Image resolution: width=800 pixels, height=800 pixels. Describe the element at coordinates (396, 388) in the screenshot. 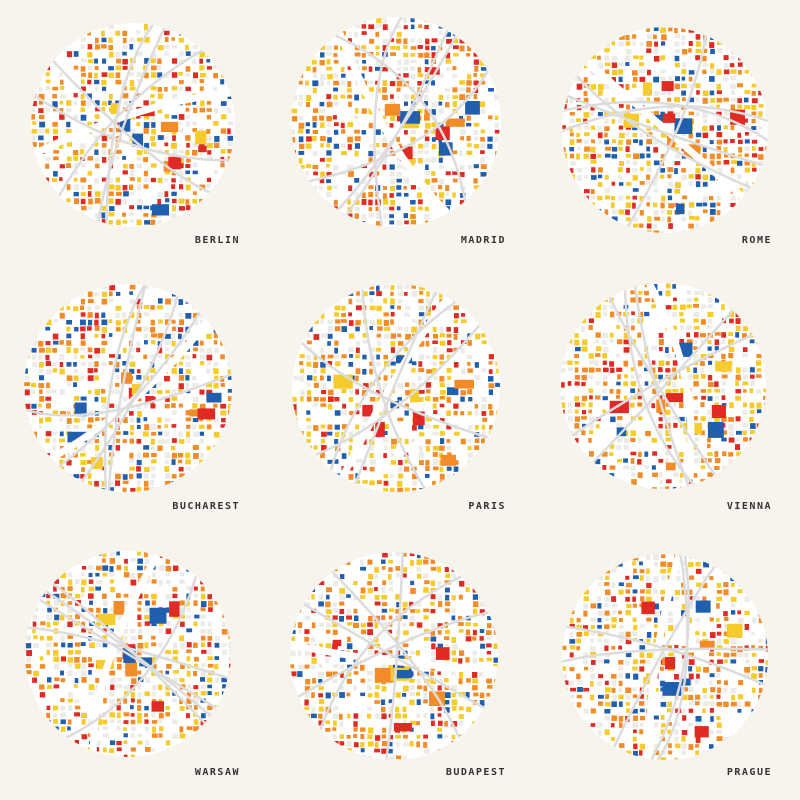

I see `paris-city-map-icon` at that location.